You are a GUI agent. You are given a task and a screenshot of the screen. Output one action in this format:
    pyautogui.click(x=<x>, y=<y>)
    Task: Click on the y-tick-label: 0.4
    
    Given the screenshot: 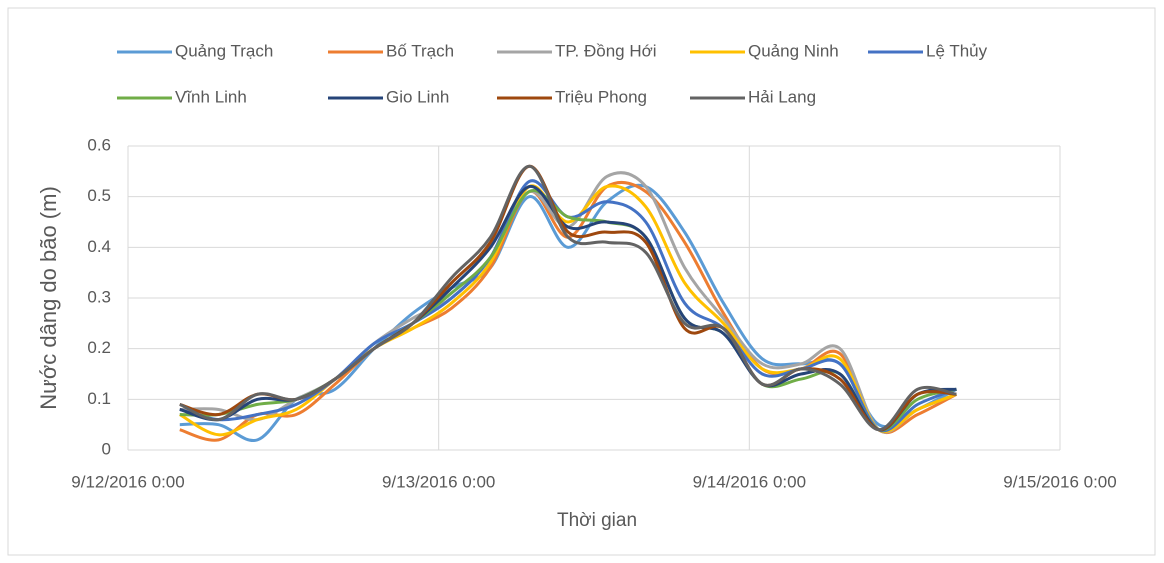 What is the action you would take?
    pyautogui.click(x=99, y=246)
    